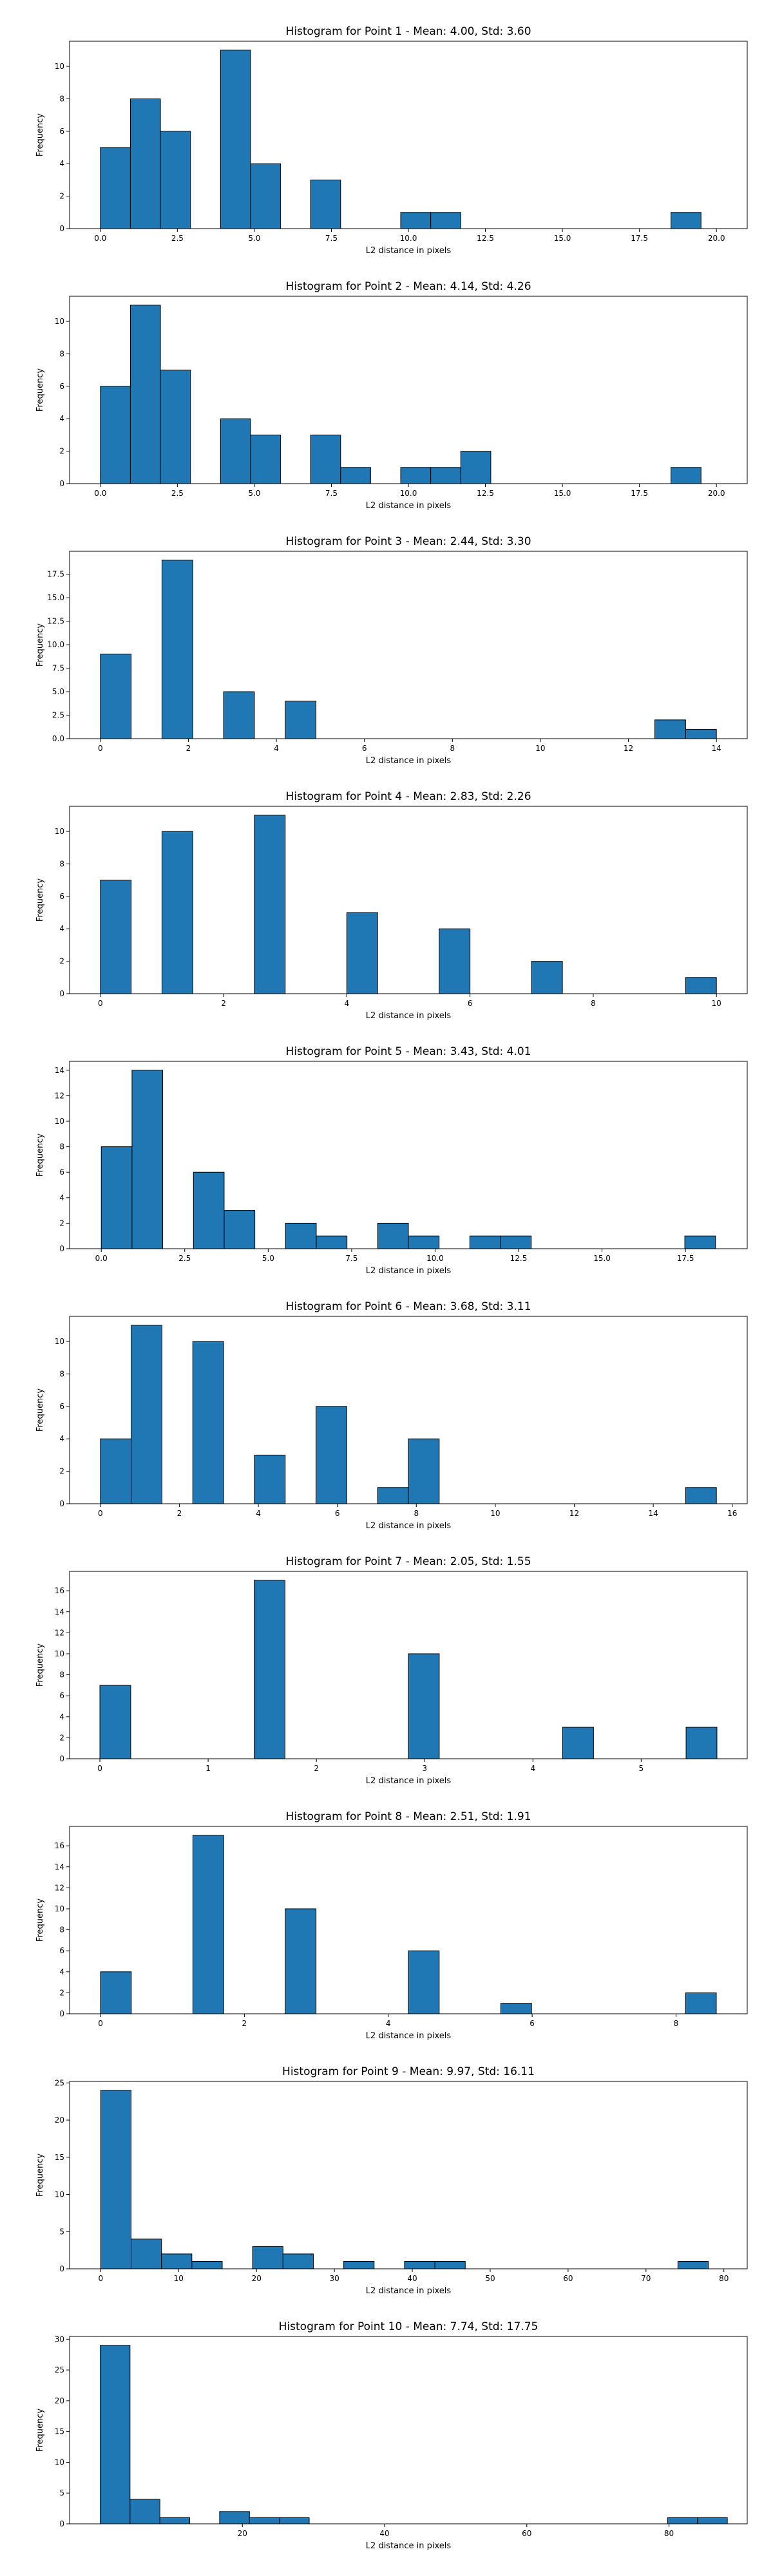 Image resolution: width=773 pixels, height=2576 pixels. Describe the element at coordinates (243, 2533) in the screenshot. I see `x-tick-label: 20` at that location.